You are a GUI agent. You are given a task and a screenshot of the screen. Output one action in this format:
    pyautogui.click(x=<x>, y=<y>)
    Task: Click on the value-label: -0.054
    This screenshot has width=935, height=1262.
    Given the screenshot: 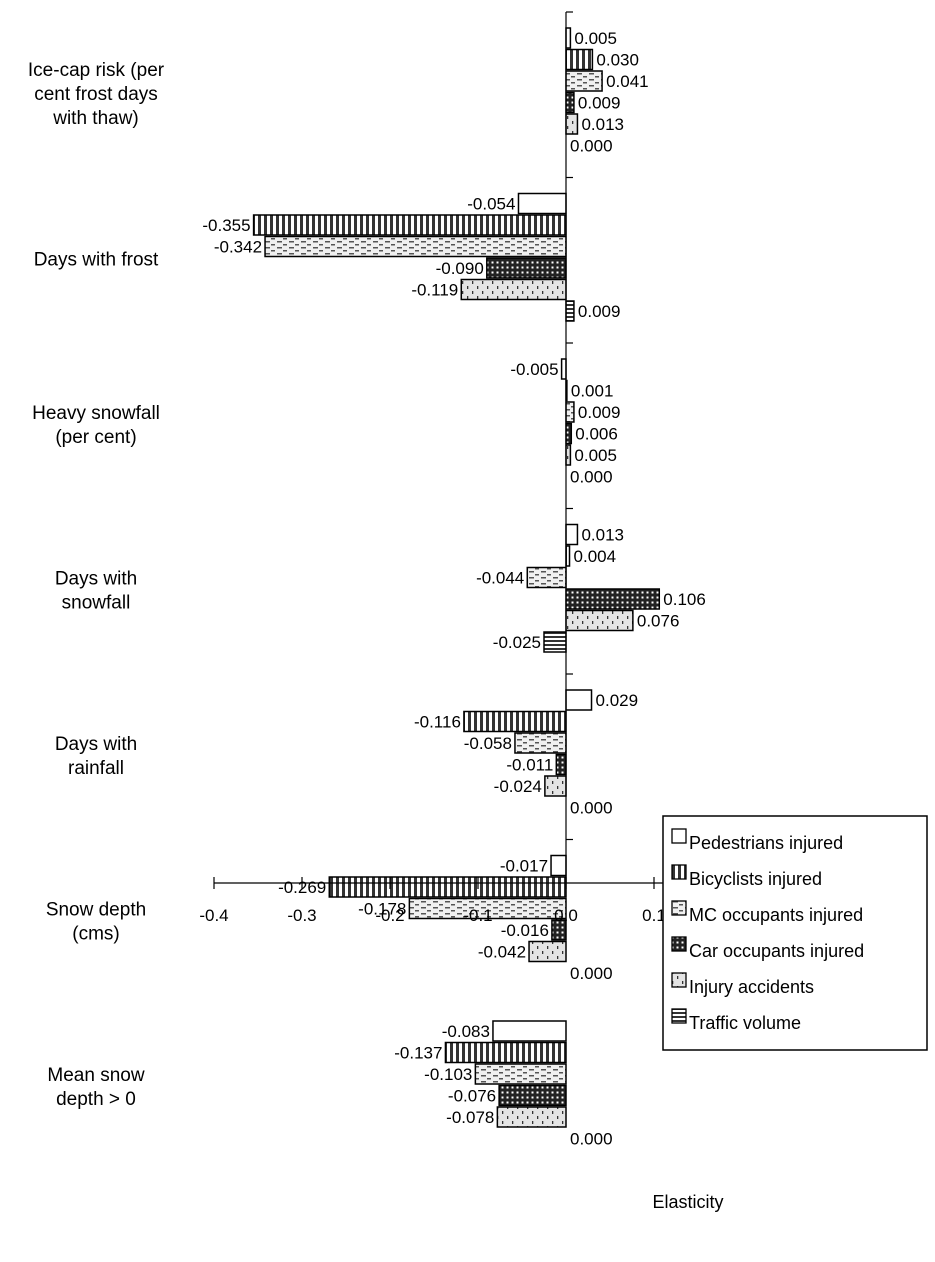 What is the action you would take?
    pyautogui.click(x=491, y=204)
    